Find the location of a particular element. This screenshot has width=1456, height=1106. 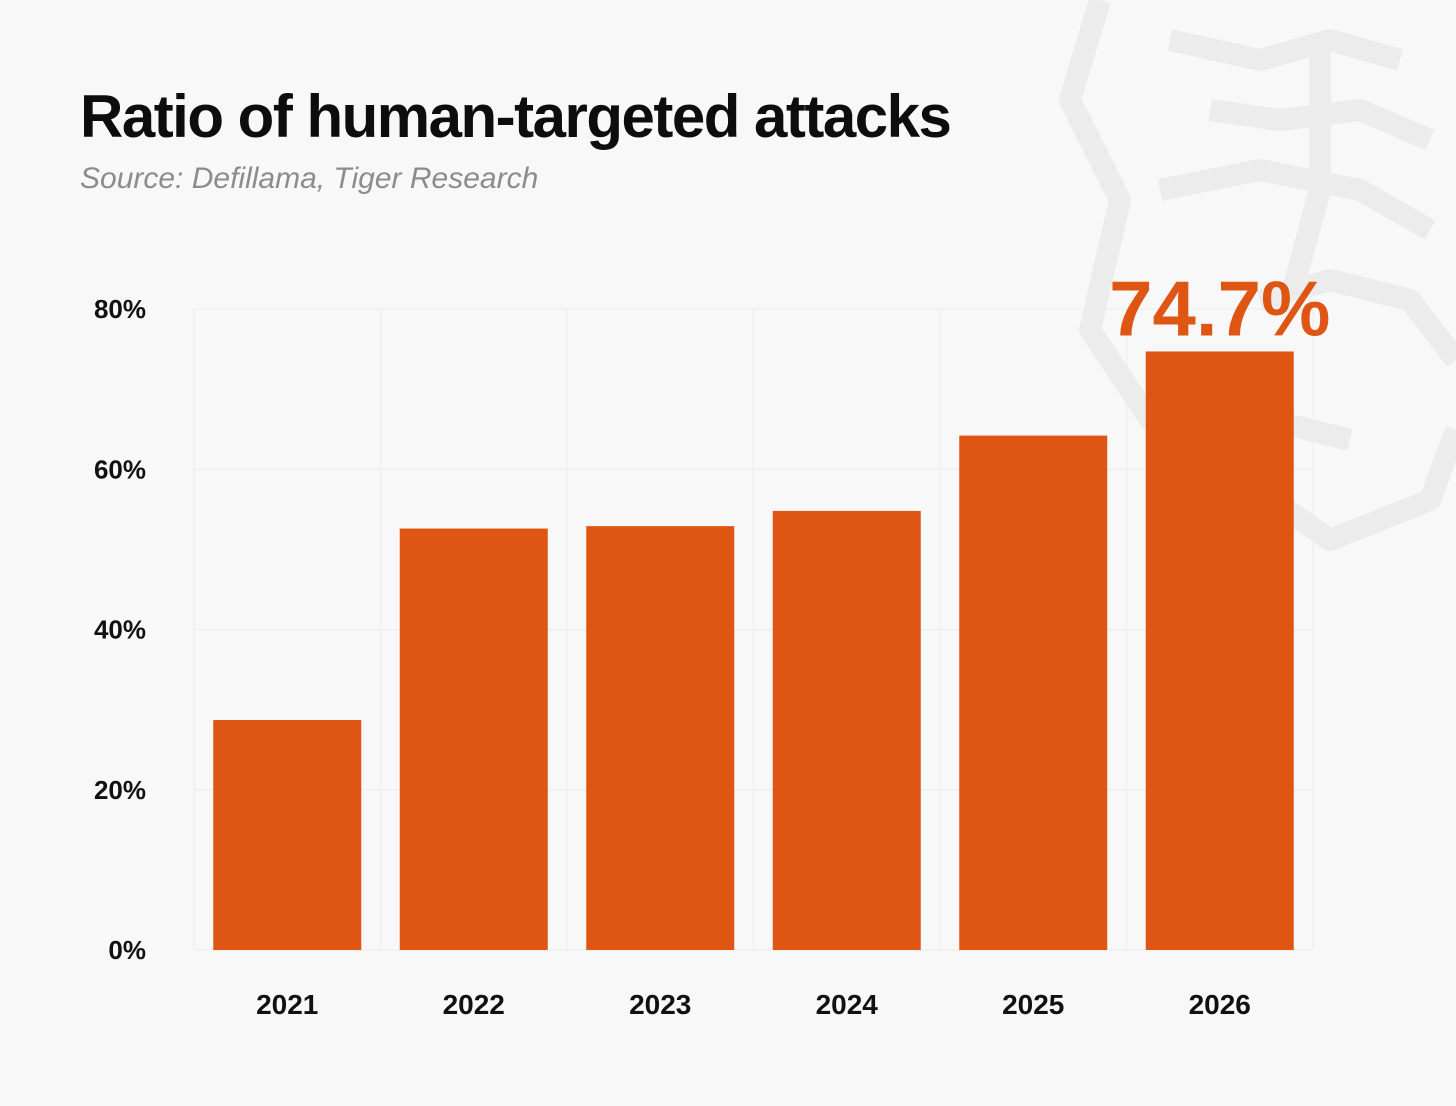

y-tick-label: 20% is located at coordinates (120, 790).